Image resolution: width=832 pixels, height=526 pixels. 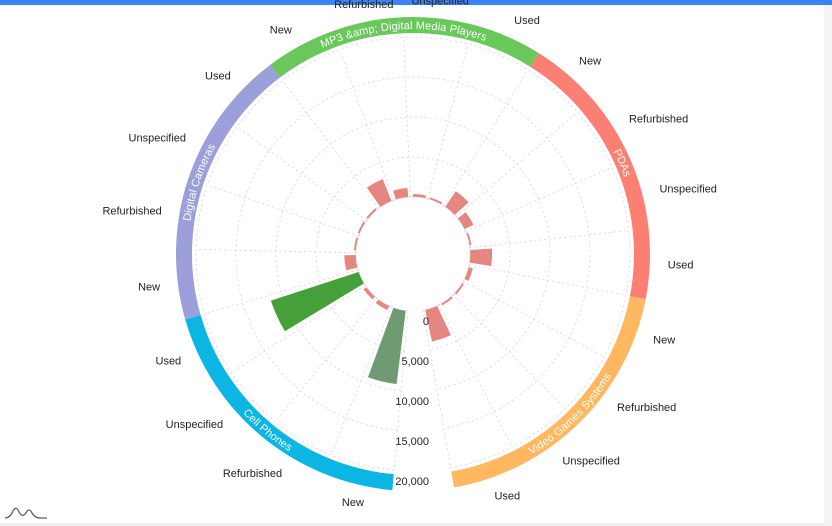 I want to click on grid-ring, so click(x=413, y=254).